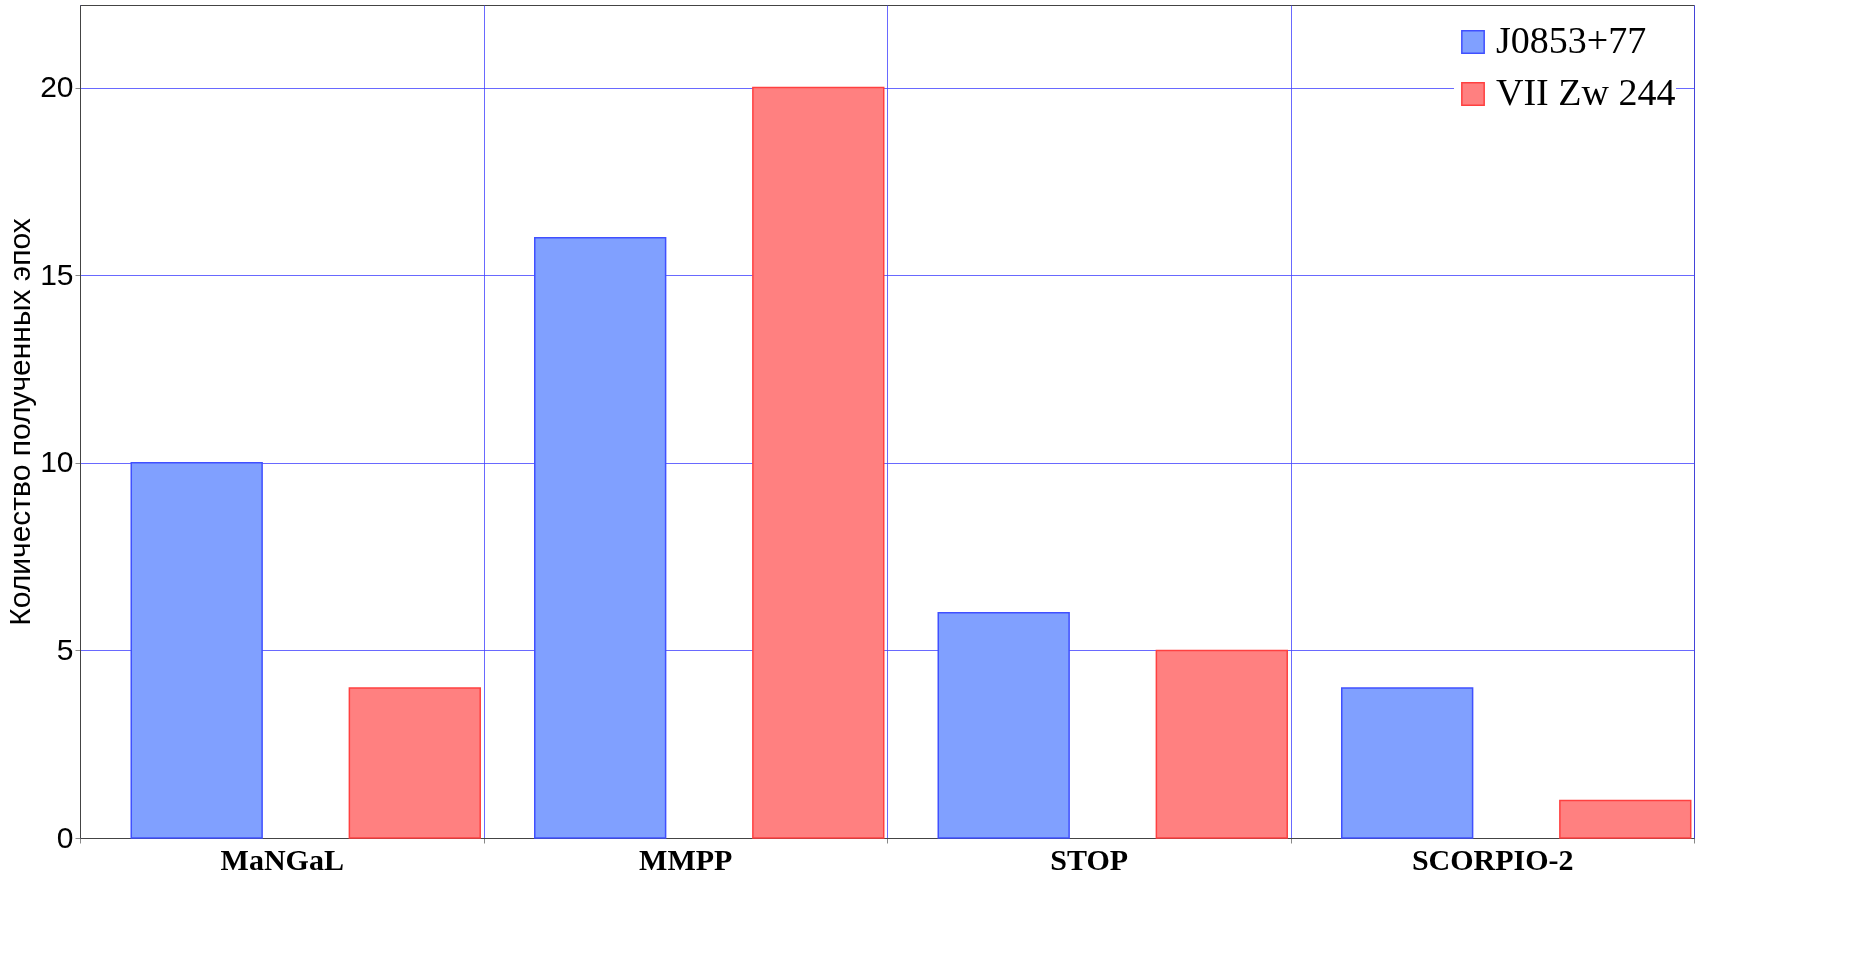  What do you see at coordinates (65, 649) in the screenshot?
I see `y-tick-label: 5` at bounding box center [65, 649].